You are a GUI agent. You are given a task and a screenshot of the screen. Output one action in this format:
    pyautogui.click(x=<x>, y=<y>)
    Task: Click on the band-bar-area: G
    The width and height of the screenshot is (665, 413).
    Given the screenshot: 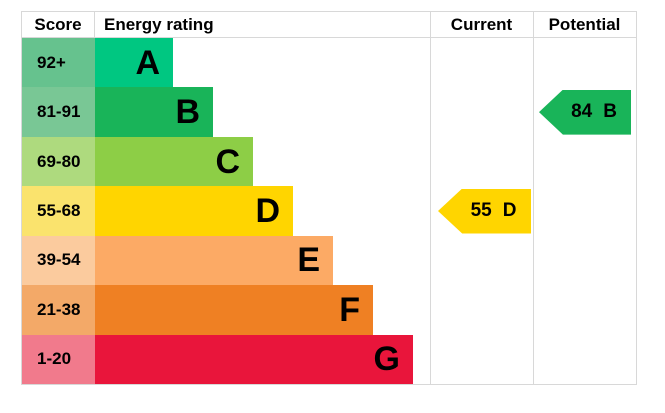 What is the action you would take?
    pyautogui.click(x=365, y=359)
    